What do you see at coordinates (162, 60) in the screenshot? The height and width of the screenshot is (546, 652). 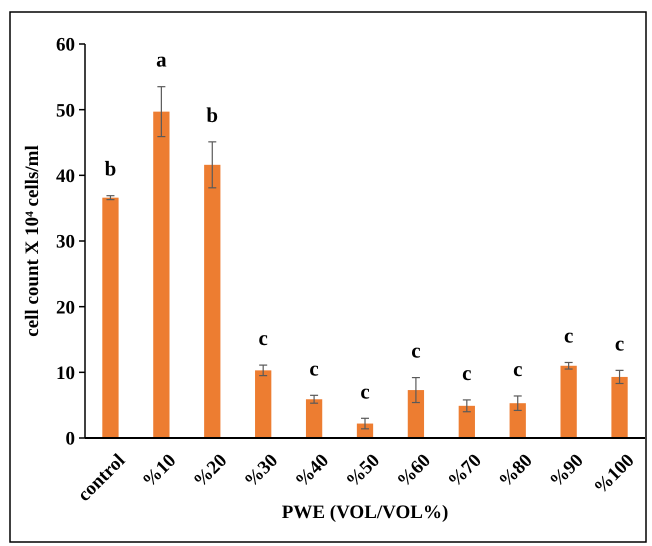 I see `annotation: a` at bounding box center [162, 60].